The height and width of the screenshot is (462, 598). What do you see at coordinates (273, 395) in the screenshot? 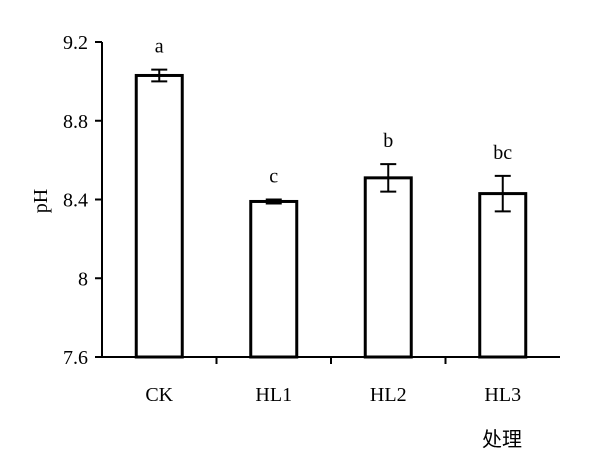
I see `x-tick-label: HL1` at bounding box center [273, 395].